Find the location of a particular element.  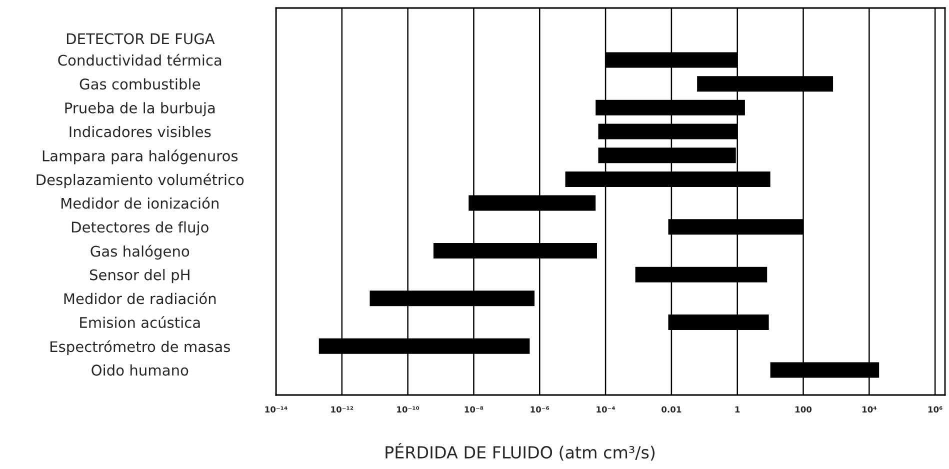

x-tick-label: 1 is located at coordinates (737, 409).